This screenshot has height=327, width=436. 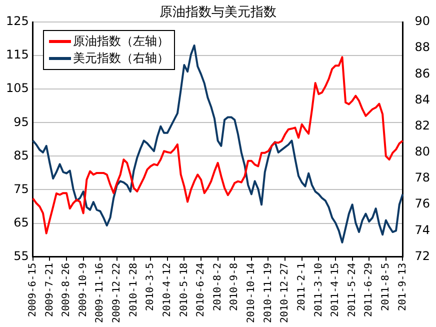 What do you see at coordinates (422, 203) in the screenshot?
I see `y2-tick-label: 76` at bounding box center [422, 203].